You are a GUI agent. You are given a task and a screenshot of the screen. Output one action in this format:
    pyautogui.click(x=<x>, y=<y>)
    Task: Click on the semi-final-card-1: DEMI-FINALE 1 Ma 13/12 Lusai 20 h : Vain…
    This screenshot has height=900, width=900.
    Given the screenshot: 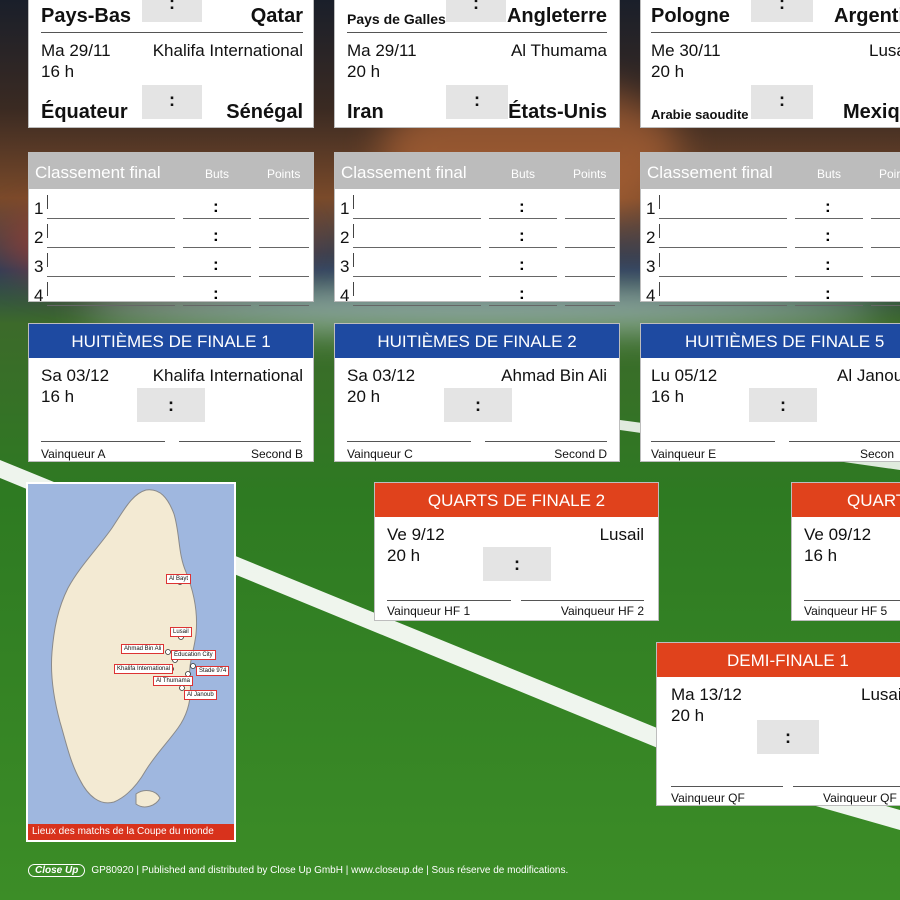 What is the action you would take?
    pyautogui.click(x=778, y=724)
    